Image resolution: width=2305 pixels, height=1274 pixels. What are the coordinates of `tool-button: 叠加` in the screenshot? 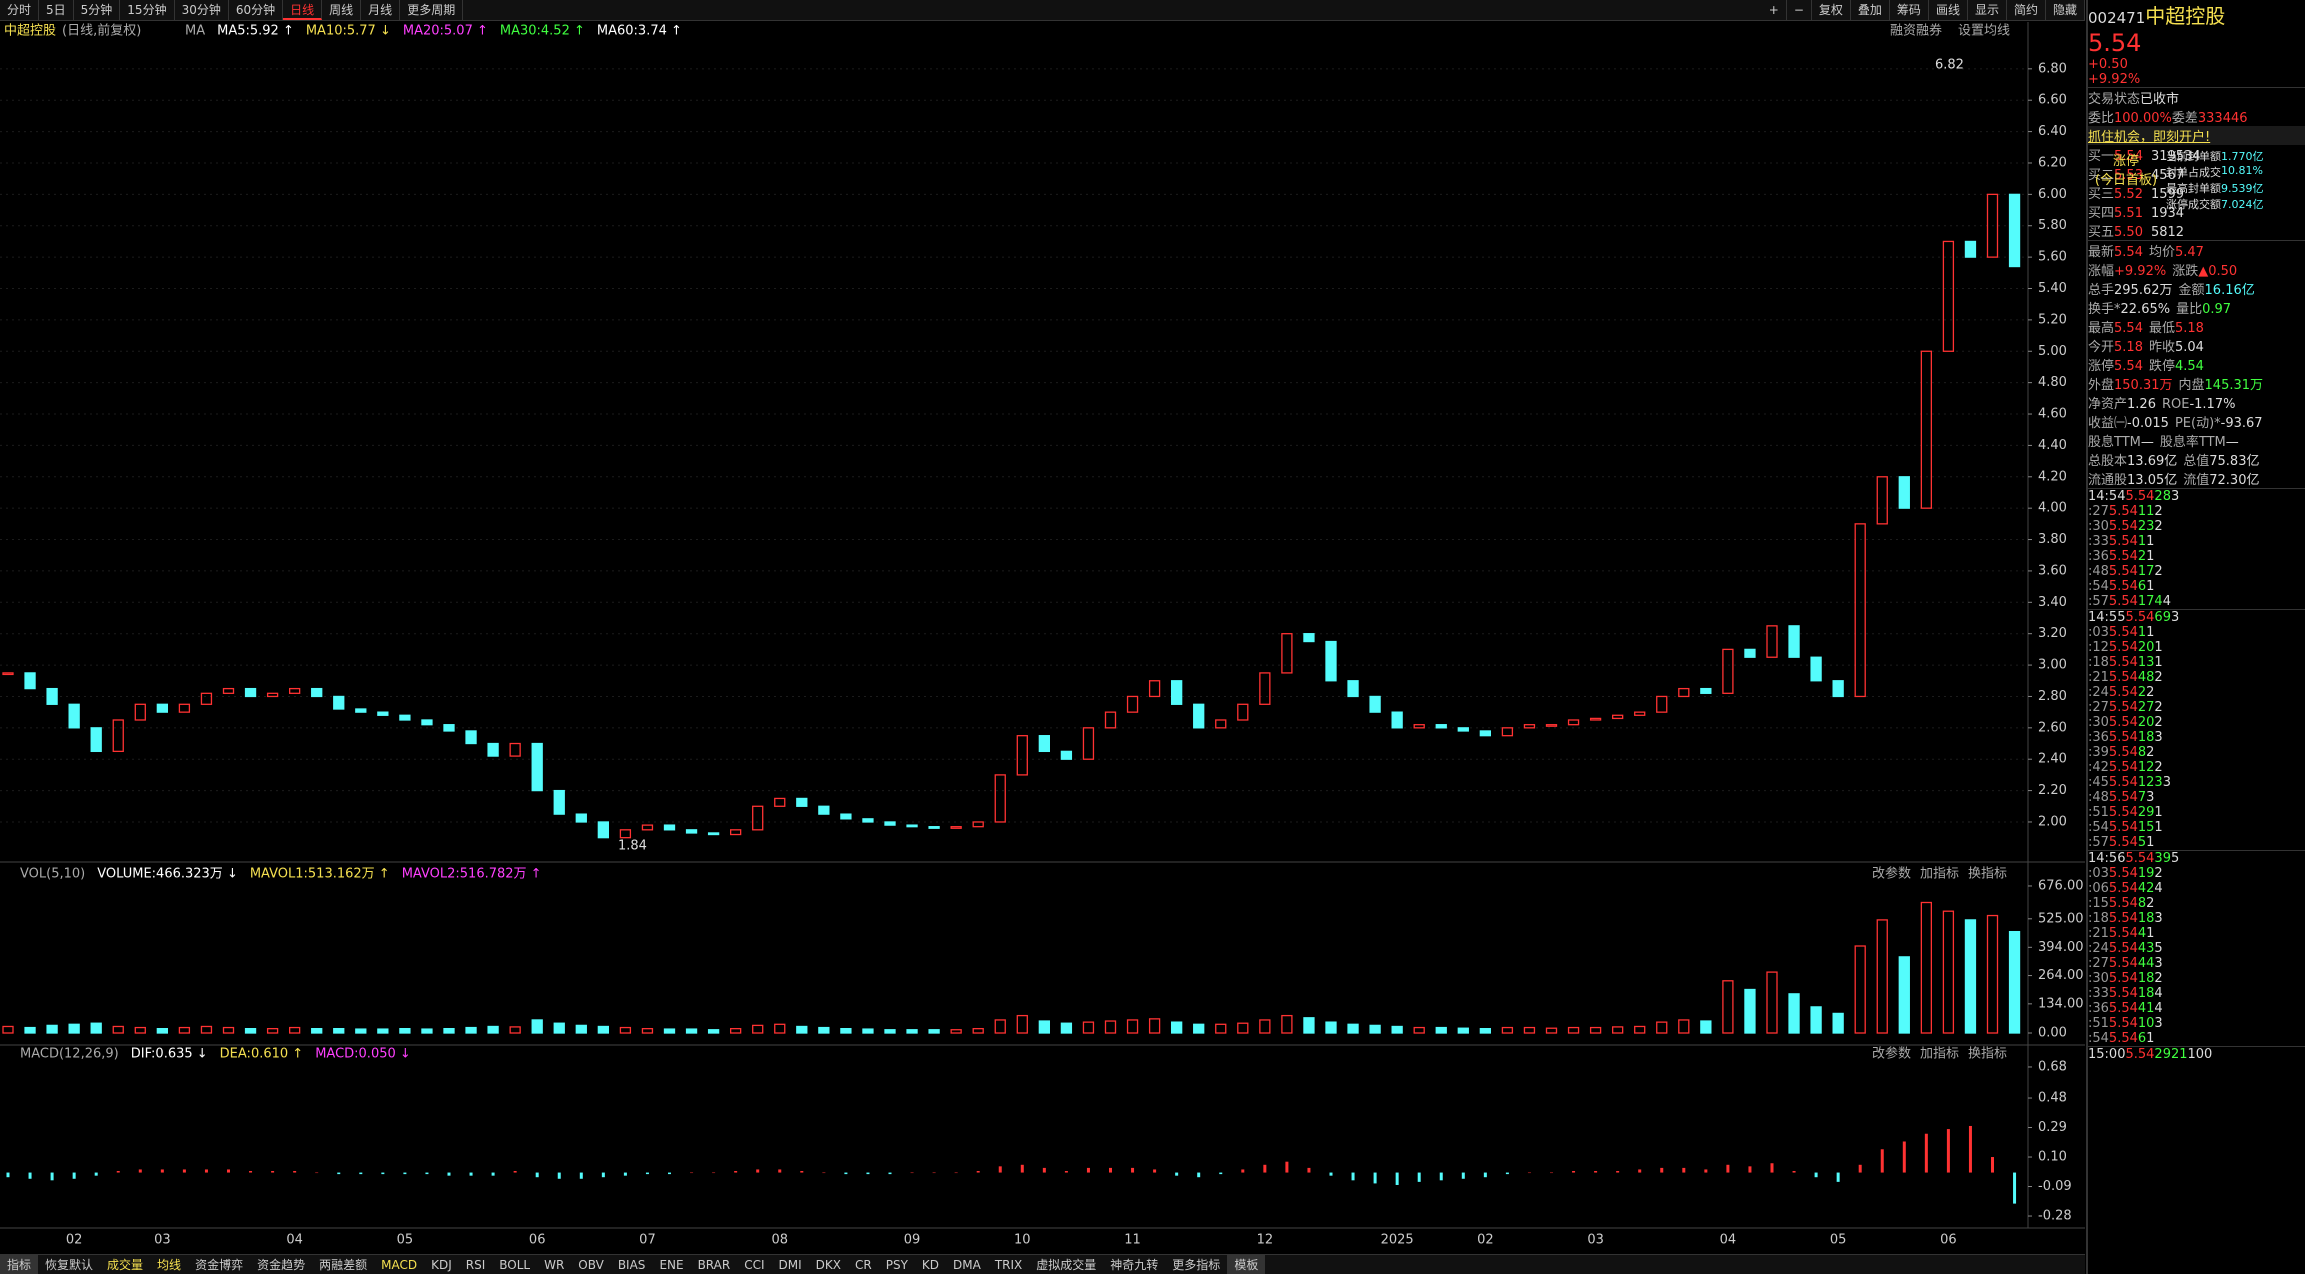 It's located at (1870, 10).